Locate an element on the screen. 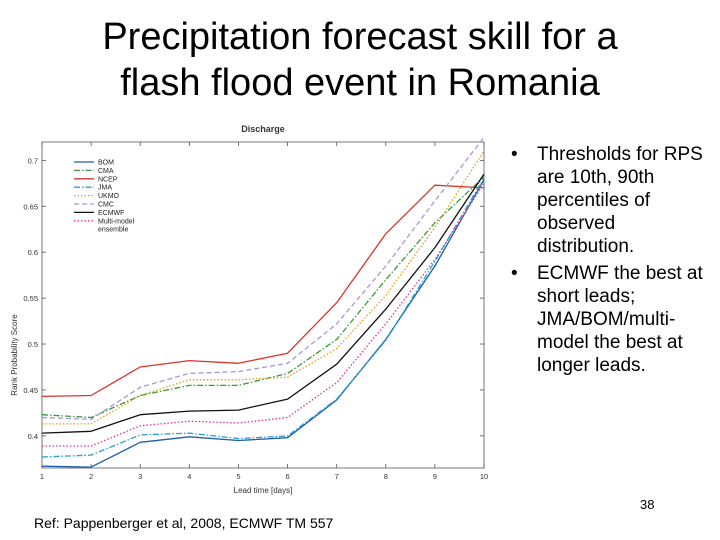 The height and width of the screenshot is (540, 720). legend-label-ecmwf: ECMWF is located at coordinates (111, 213).